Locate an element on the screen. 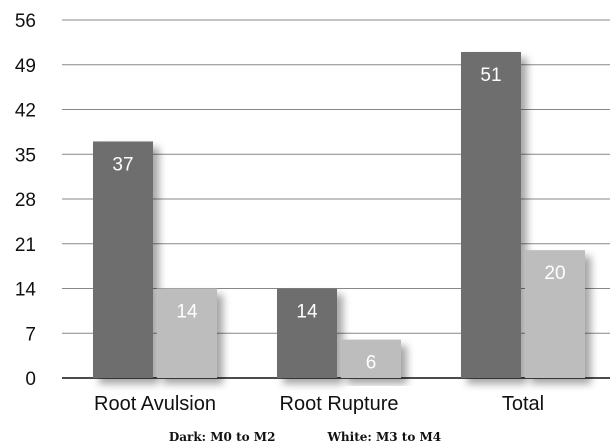  y-tick-label: 21 is located at coordinates (25, 245).